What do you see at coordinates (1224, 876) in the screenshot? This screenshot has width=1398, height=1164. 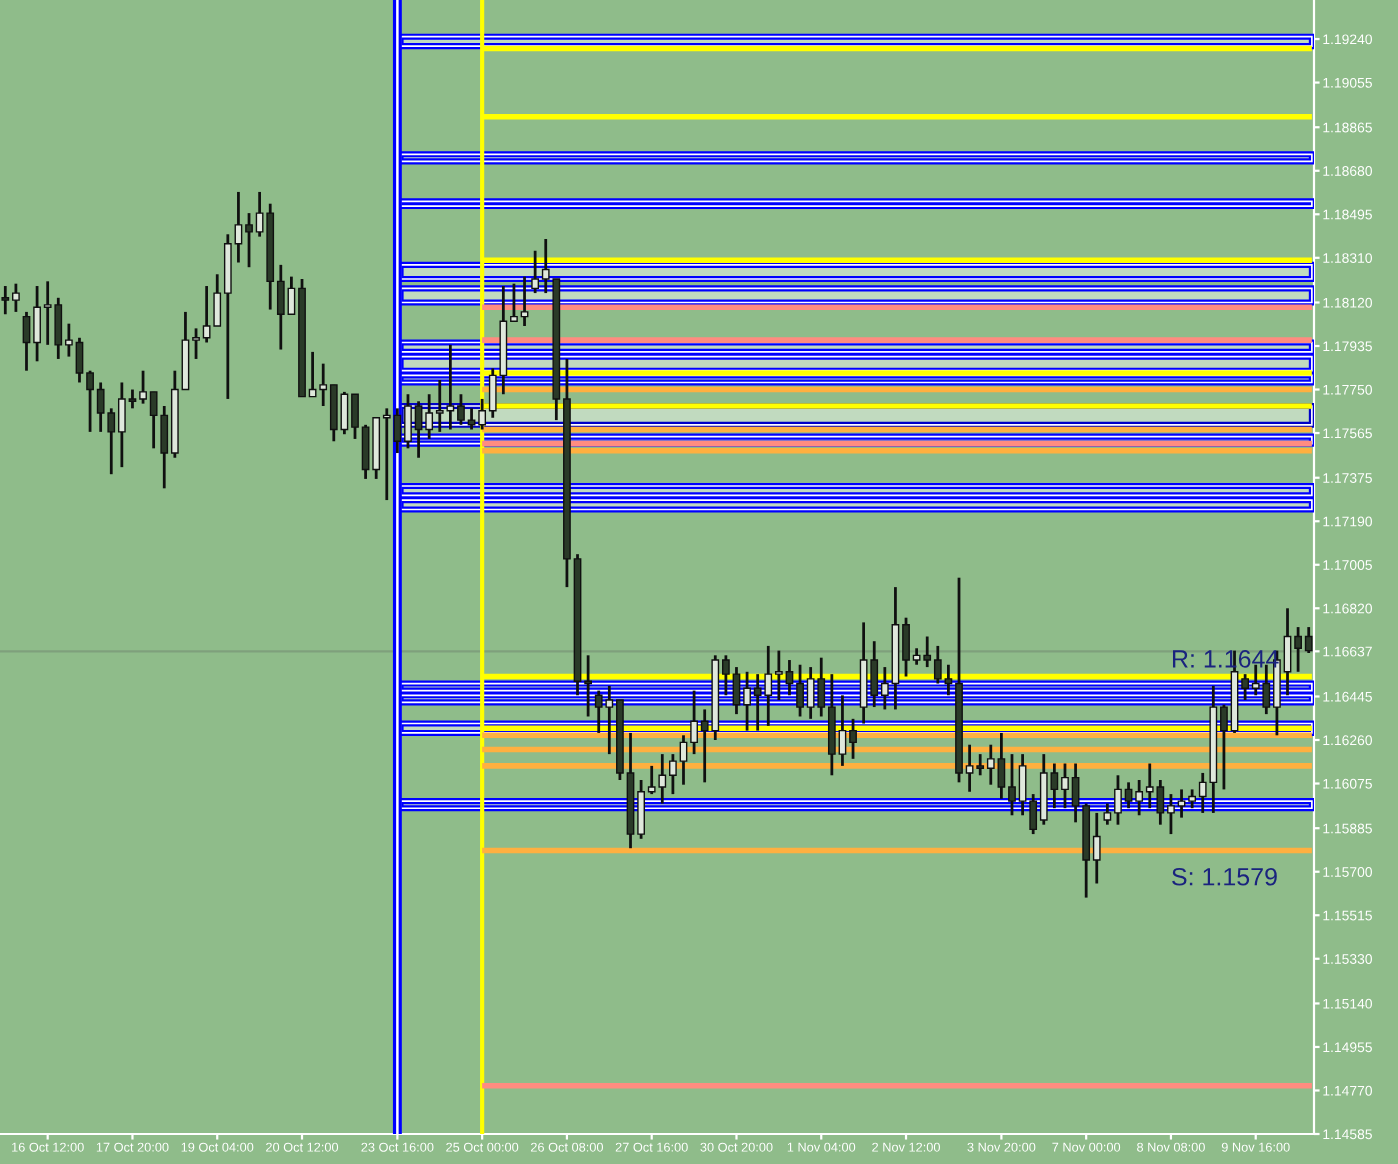 I see `annotation: S: 1.1579` at bounding box center [1224, 876].